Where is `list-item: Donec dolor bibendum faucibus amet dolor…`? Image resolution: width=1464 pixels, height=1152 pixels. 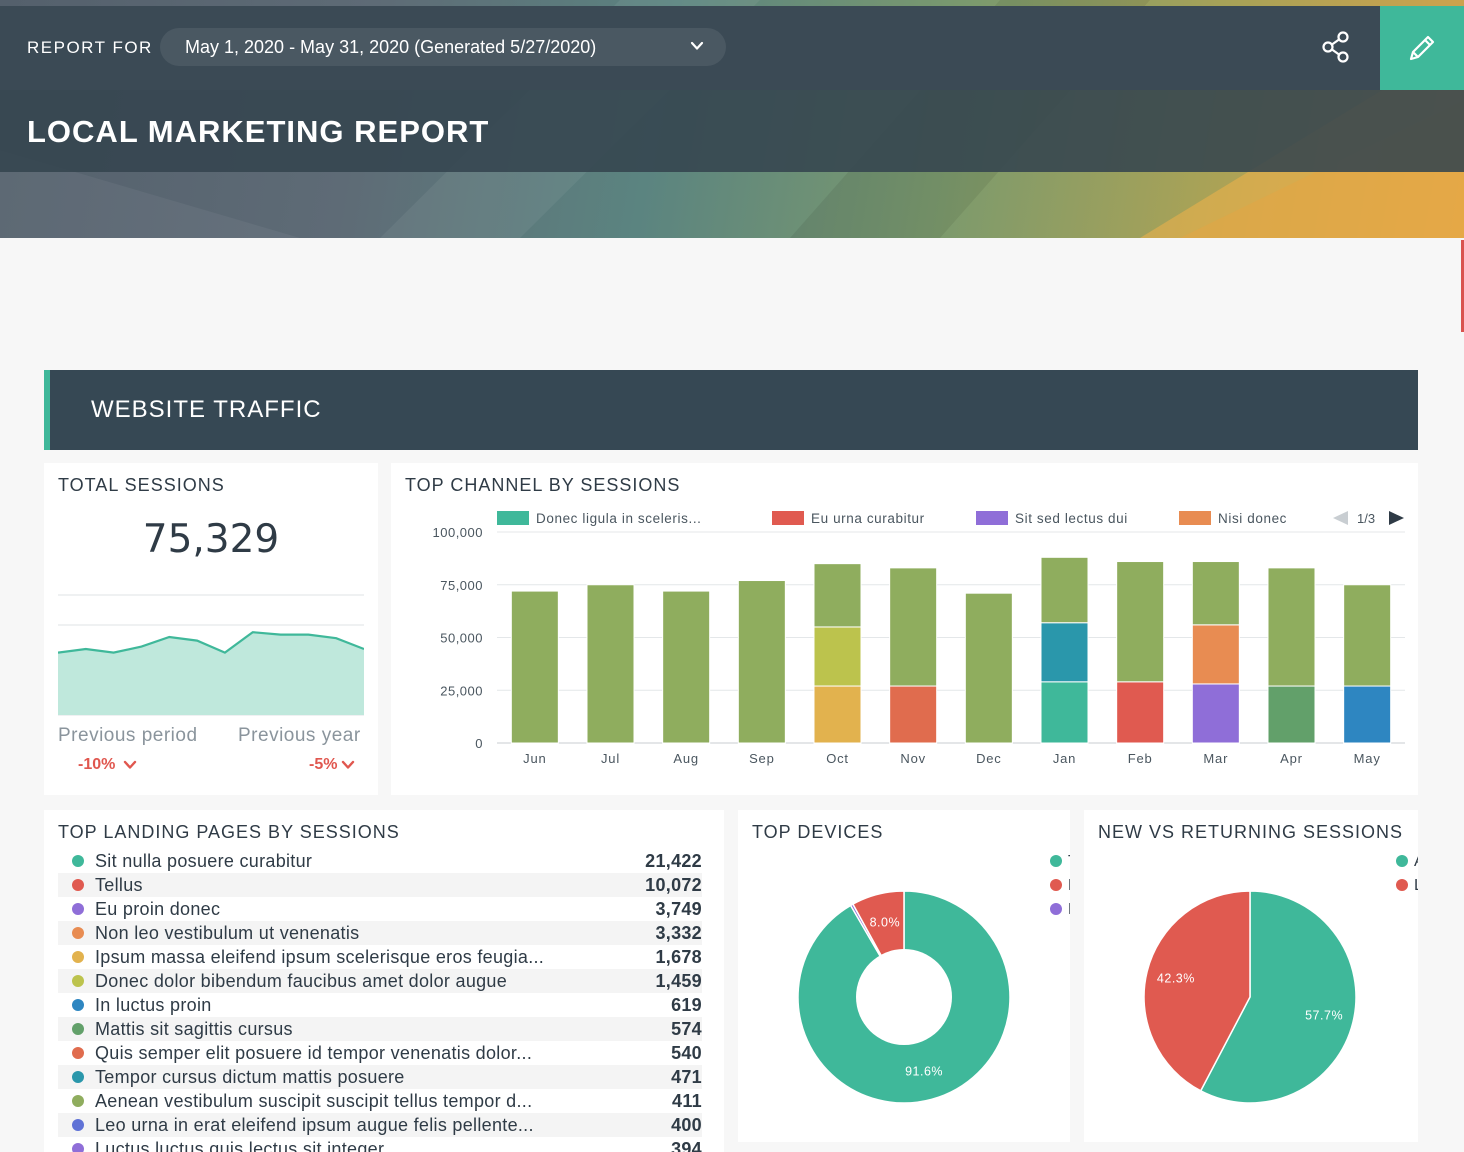 list-item: Donec dolor bibendum faucibus amet dolor… is located at coordinates (380, 981).